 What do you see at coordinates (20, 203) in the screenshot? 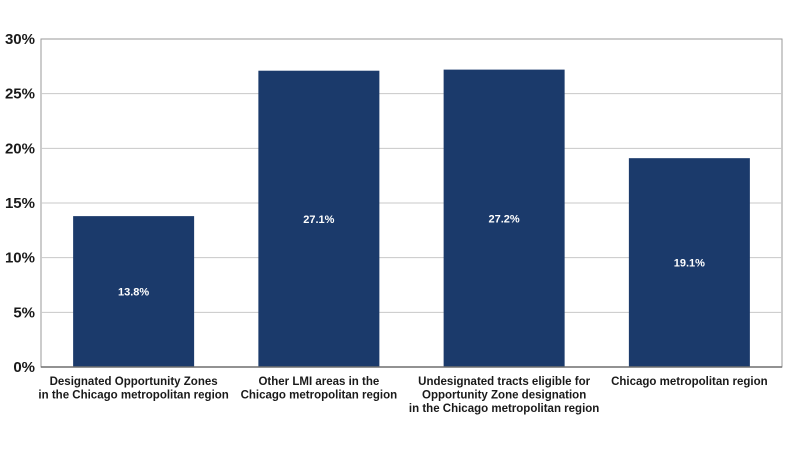
I see `y-tick-label: 15%` at bounding box center [20, 203].